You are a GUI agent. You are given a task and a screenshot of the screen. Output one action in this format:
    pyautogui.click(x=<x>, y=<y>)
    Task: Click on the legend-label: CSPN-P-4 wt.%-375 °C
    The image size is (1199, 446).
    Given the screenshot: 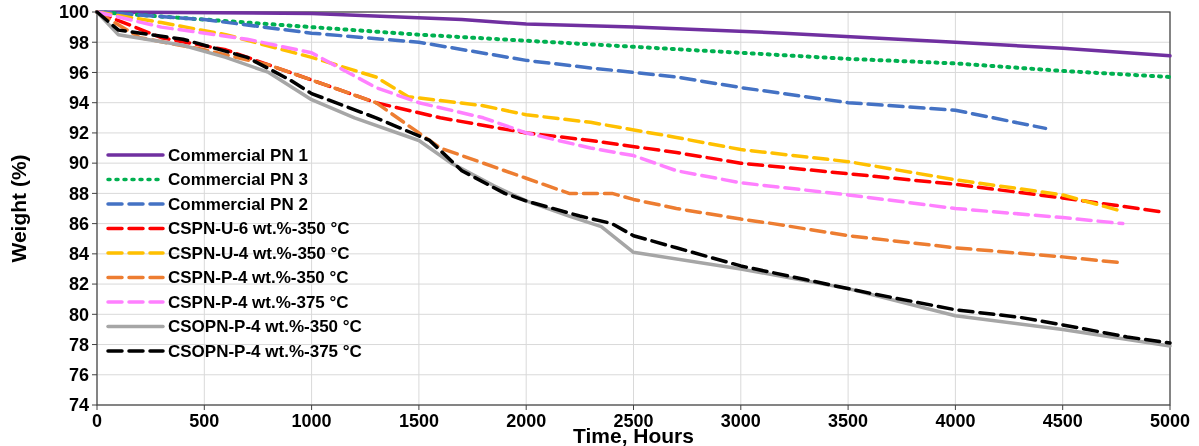 What is the action you would take?
    pyautogui.click(x=258, y=302)
    